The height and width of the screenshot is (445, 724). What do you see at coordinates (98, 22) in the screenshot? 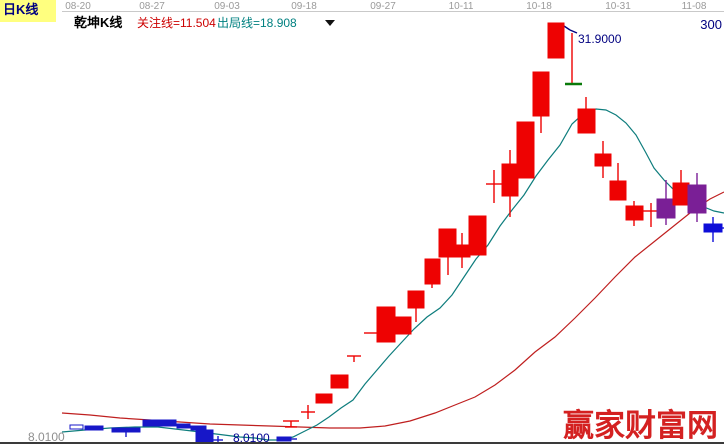
I see `tab-qiankun-kline: 乾坤K线` at bounding box center [98, 22].